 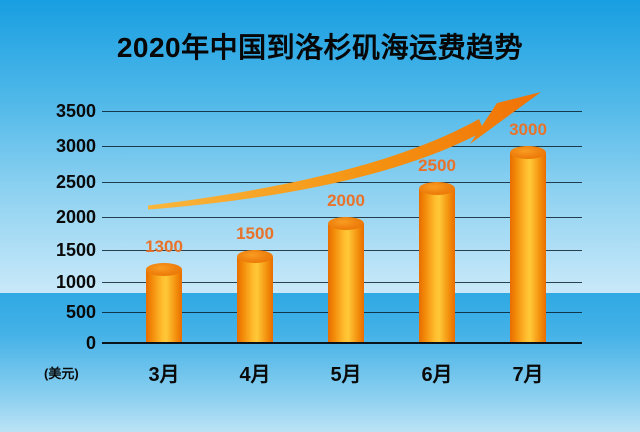 What do you see at coordinates (255, 233) in the screenshot?
I see `bar-value-label: 1500` at bounding box center [255, 233].